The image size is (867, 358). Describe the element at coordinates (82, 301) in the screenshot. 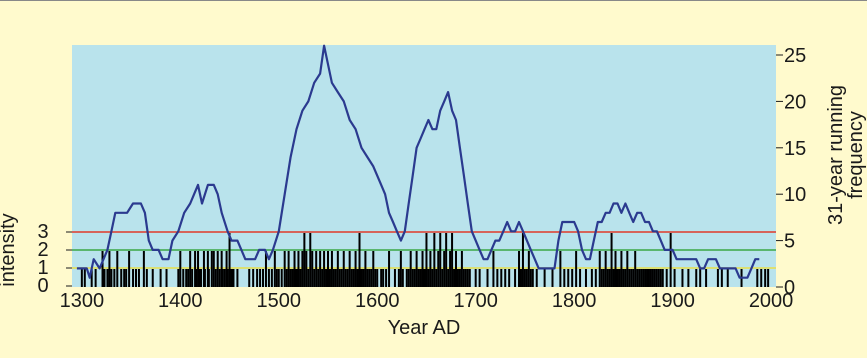

I see `x-tick-1300: 1300` at that location.